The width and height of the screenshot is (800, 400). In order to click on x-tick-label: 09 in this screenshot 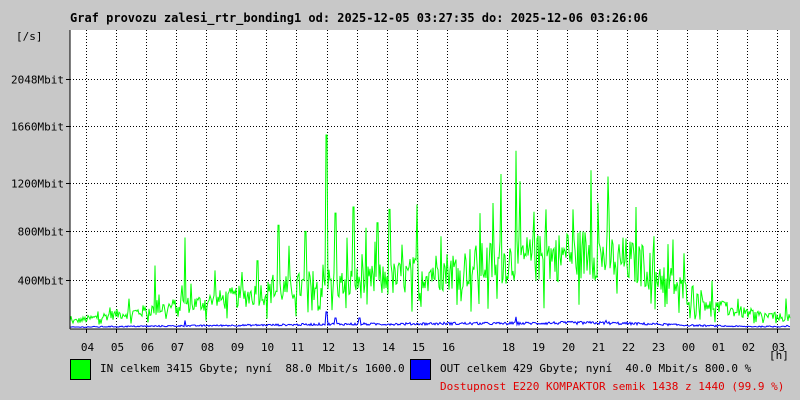, I will do `click(237, 347)`.